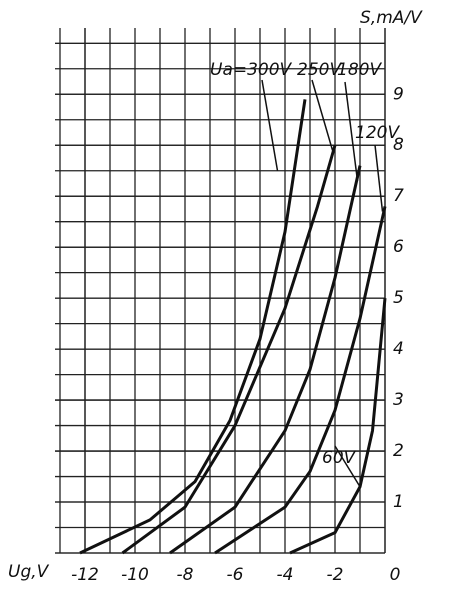  I want to click on y-tick-label: 2, so click(398, 451).